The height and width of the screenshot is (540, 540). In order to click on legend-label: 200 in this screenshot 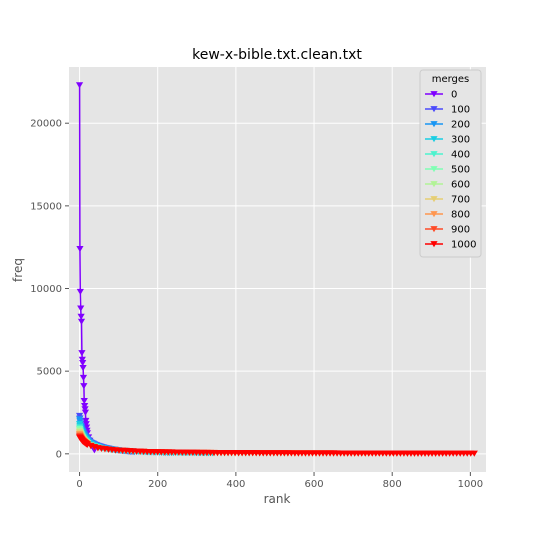, I will do `click(460, 125)`.